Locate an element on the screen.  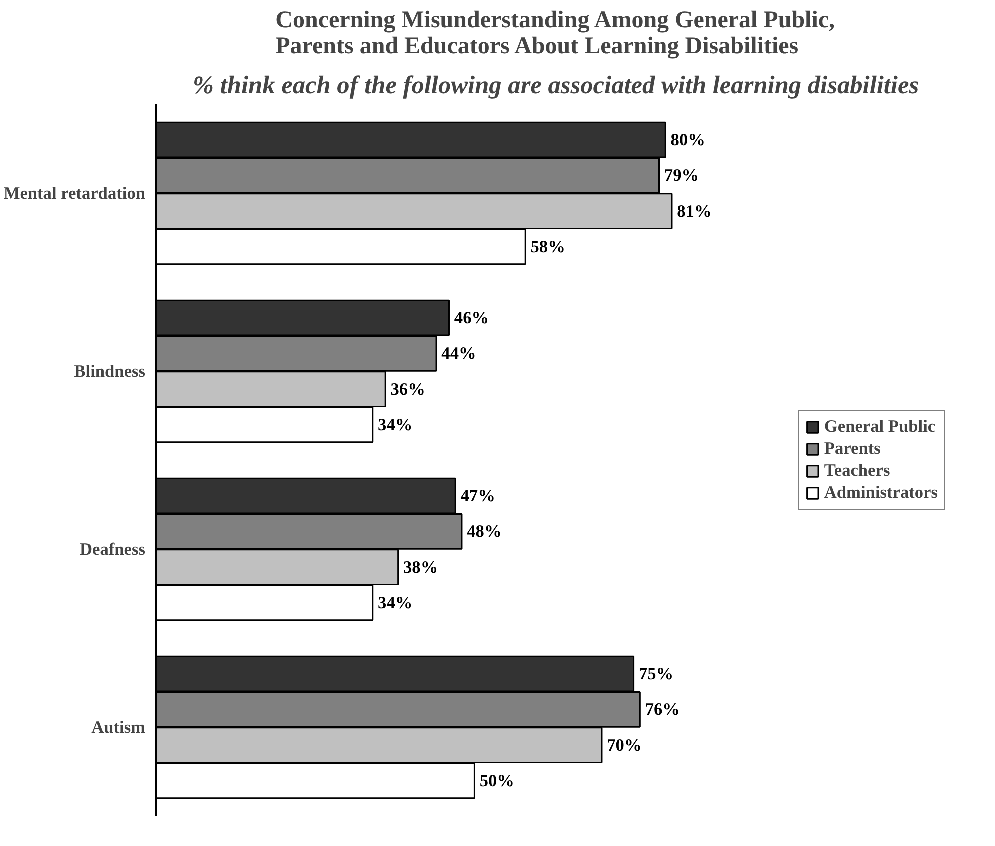
legend-label: Parents is located at coordinates (852, 449).